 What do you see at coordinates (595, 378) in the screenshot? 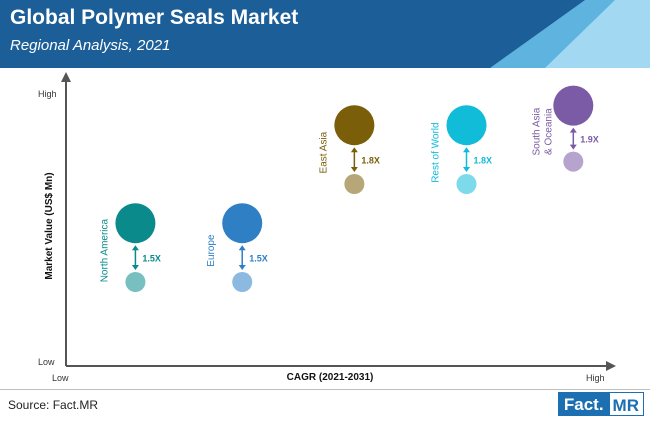
I see `x-tick-high: High` at bounding box center [595, 378].